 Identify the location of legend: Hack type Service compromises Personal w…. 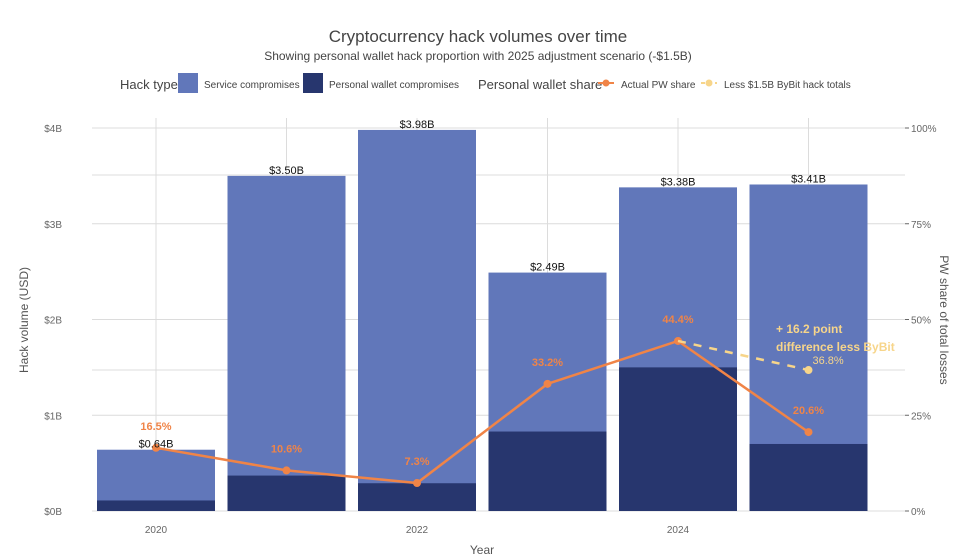
(485, 83).